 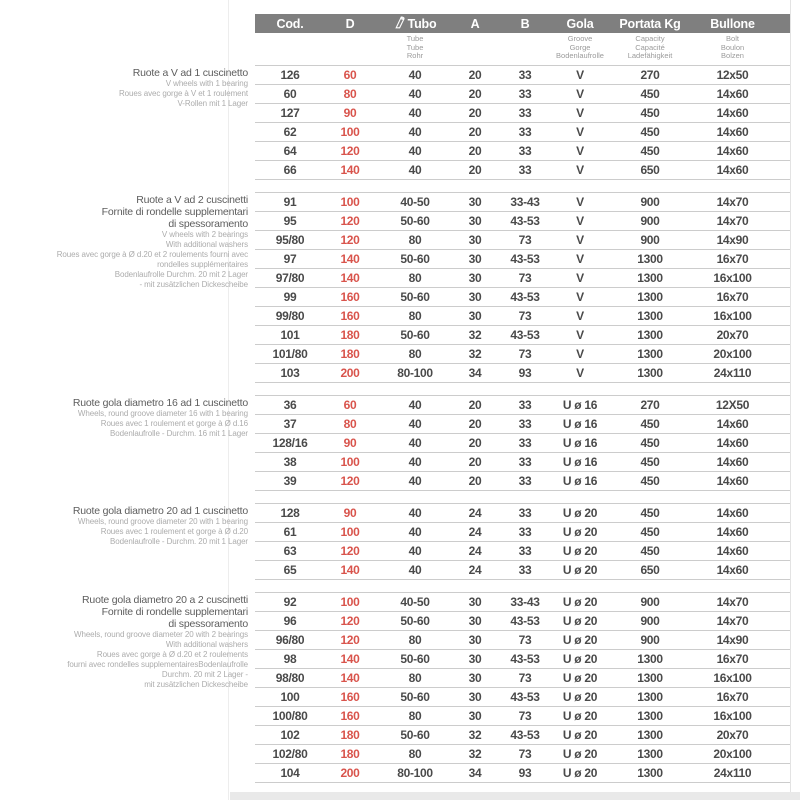 What do you see at coordinates (350, 423) in the screenshot?
I see `cell-d: 80` at bounding box center [350, 423].